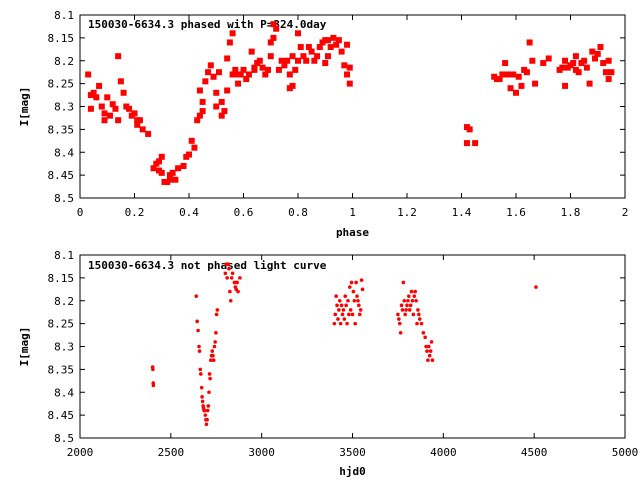  I want to click on y-tick-label: 8.35, so click(61, 129).